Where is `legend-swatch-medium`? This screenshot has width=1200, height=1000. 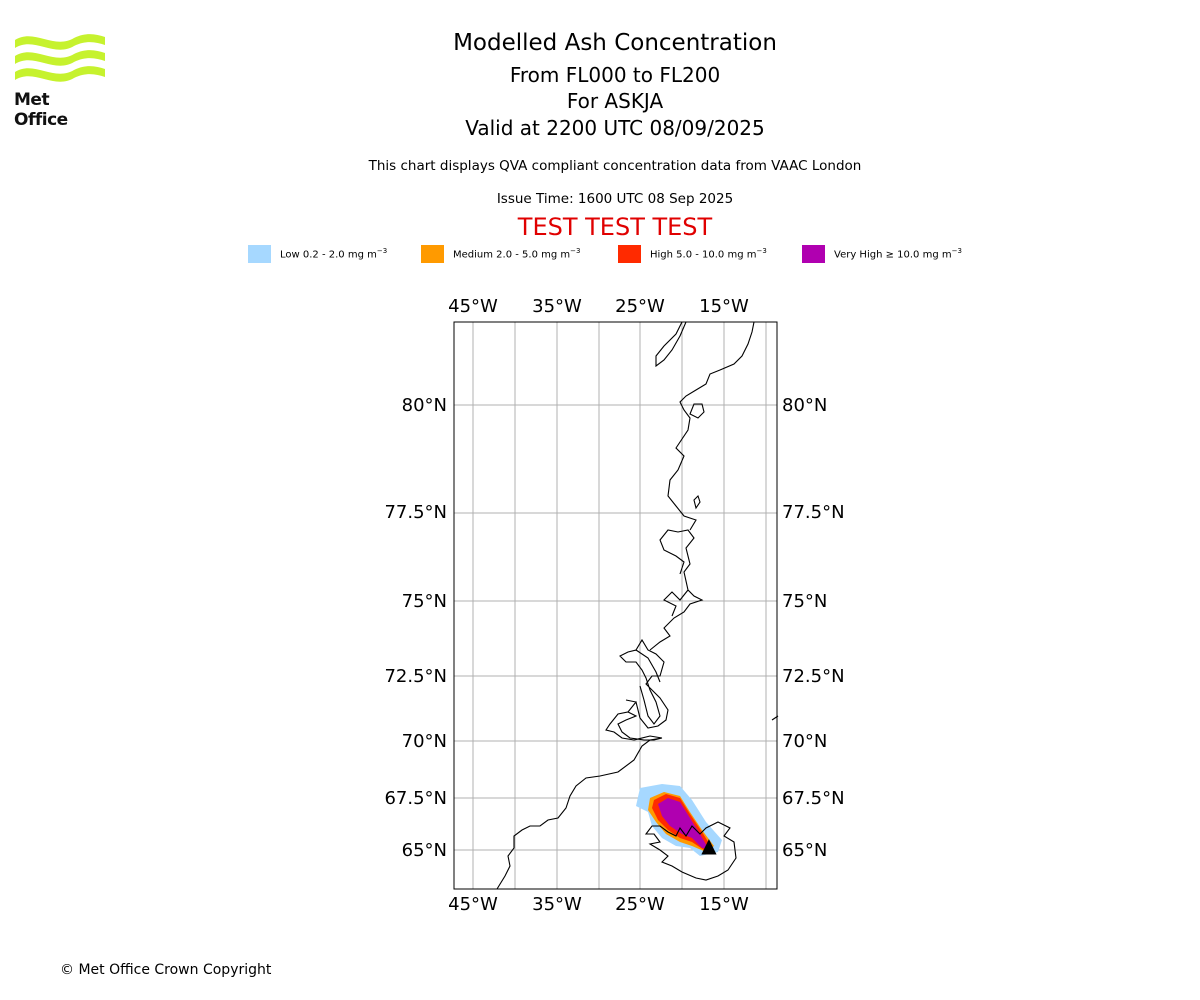
legend-swatch-medium is located at coordinates (432, 254).